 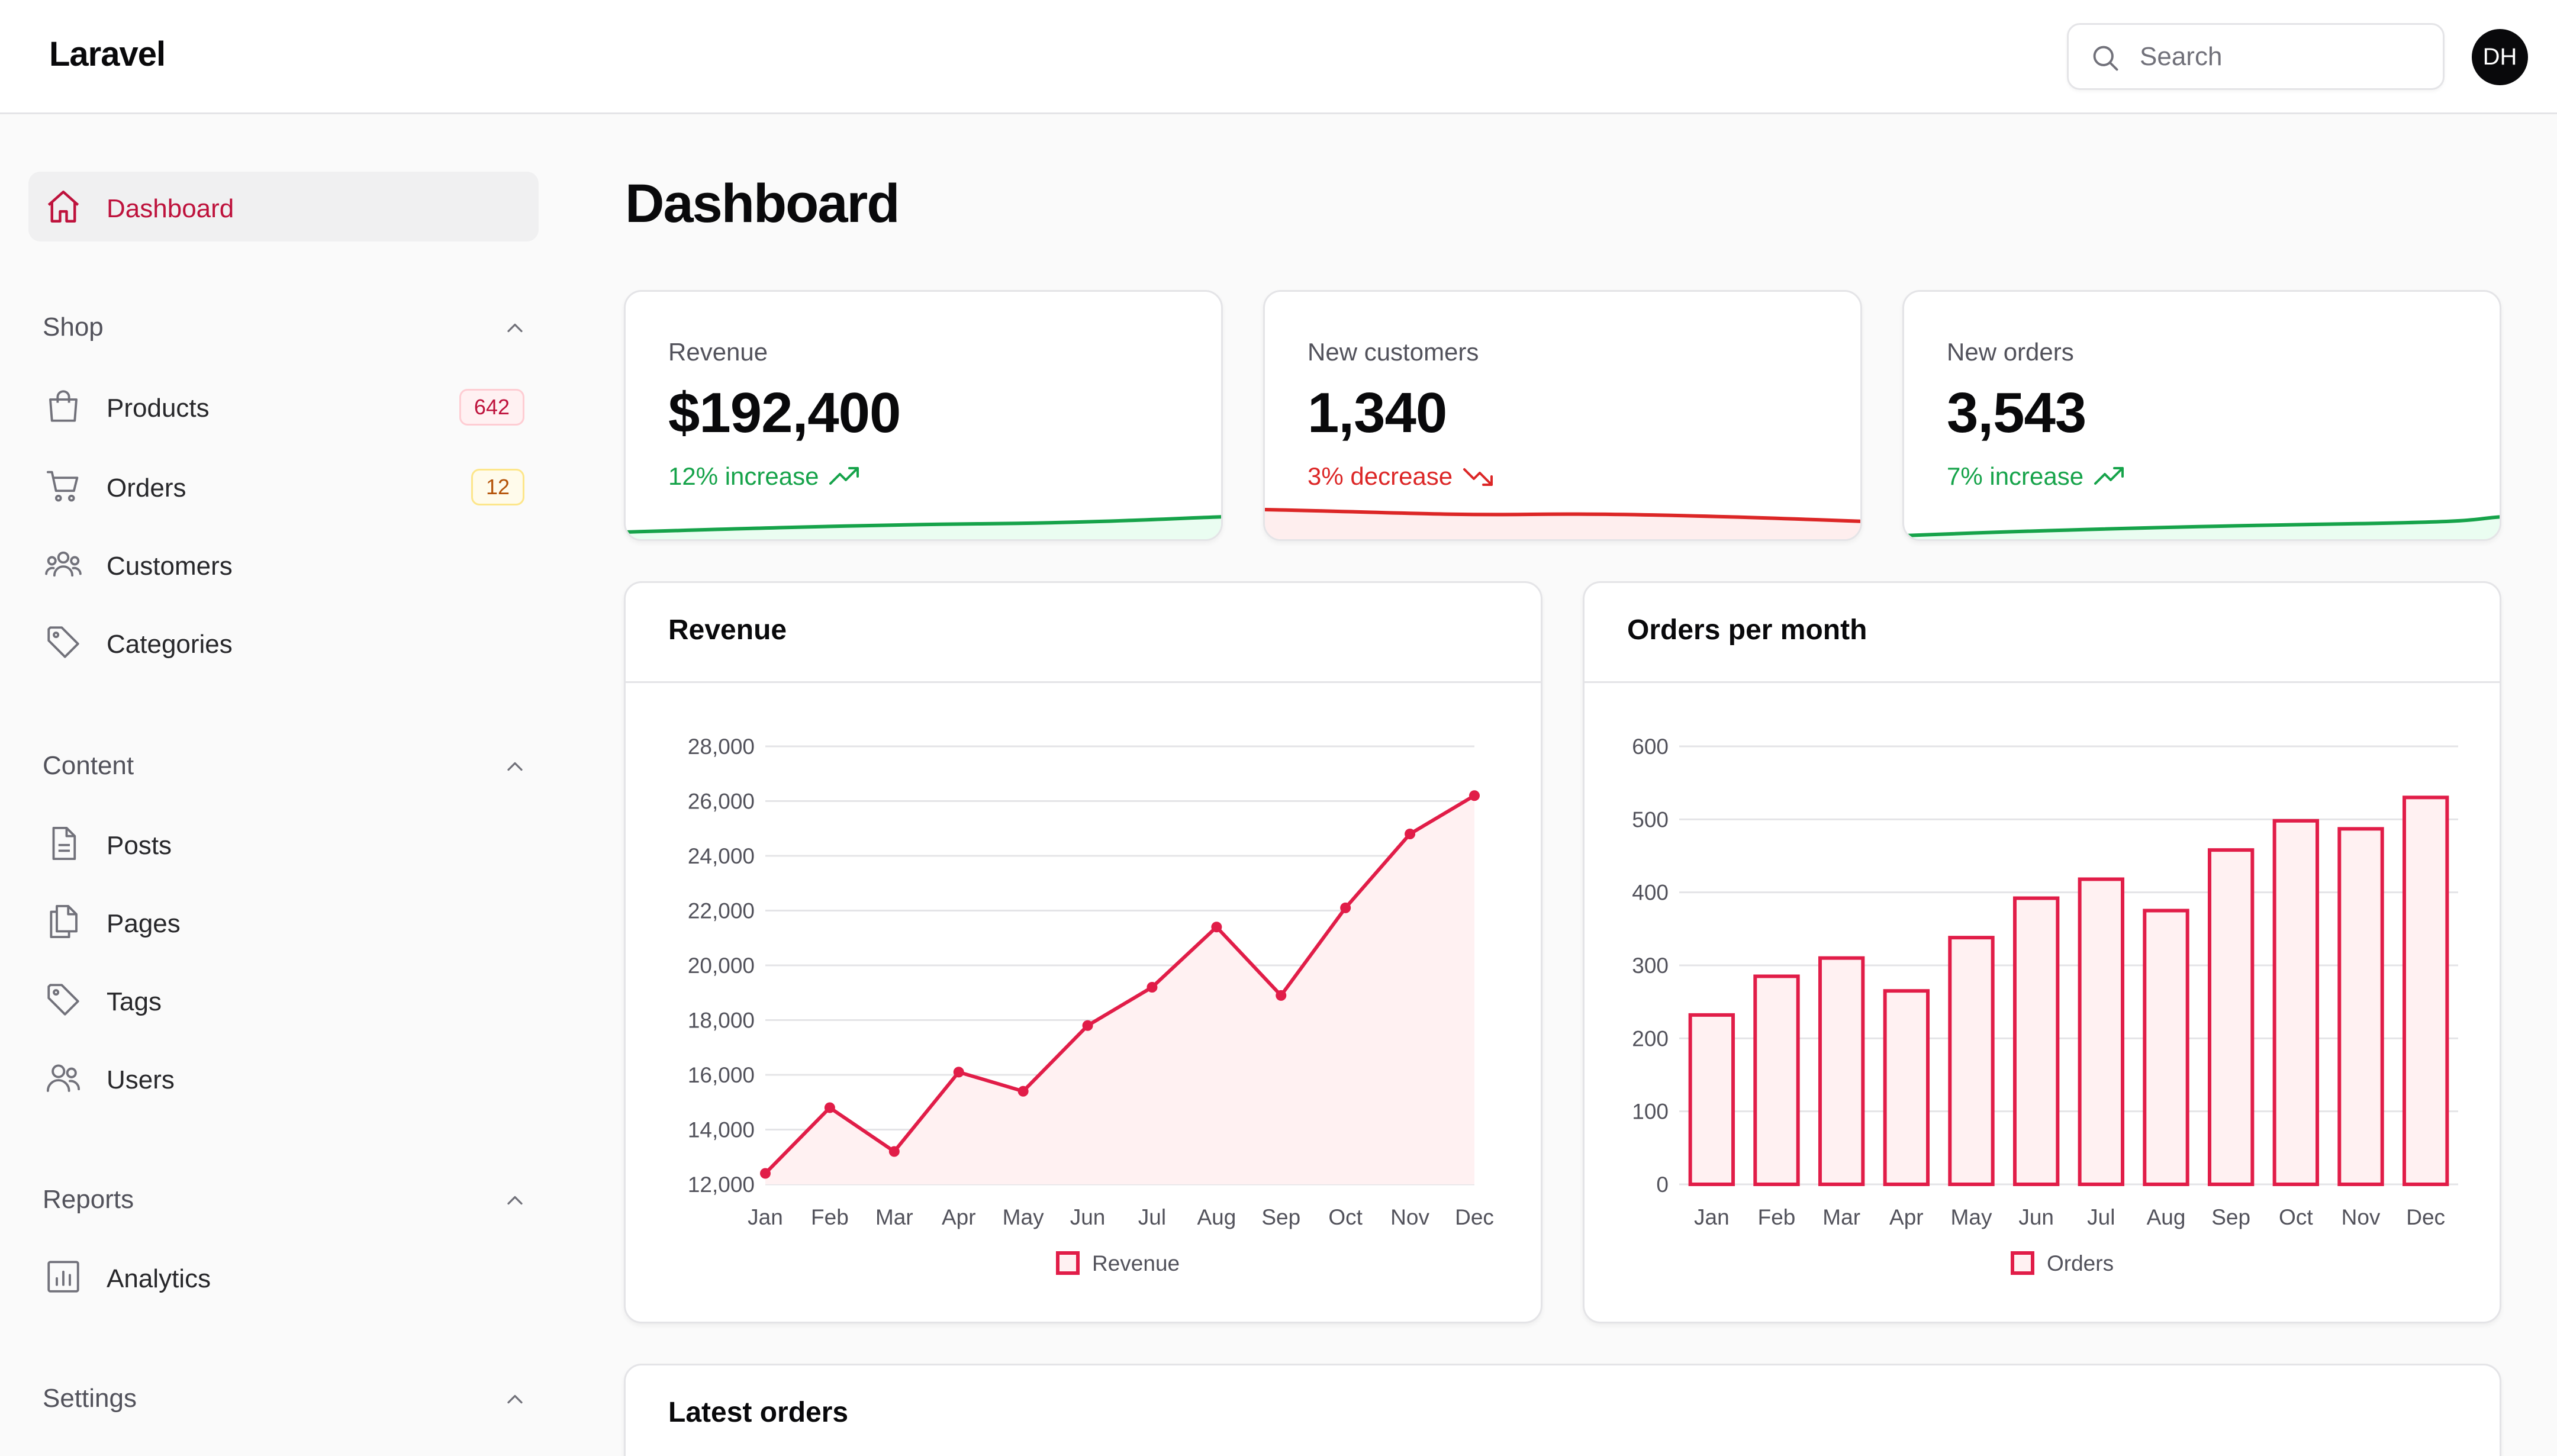 I want to click on count-badge: 12, so click(x=497, y=487).